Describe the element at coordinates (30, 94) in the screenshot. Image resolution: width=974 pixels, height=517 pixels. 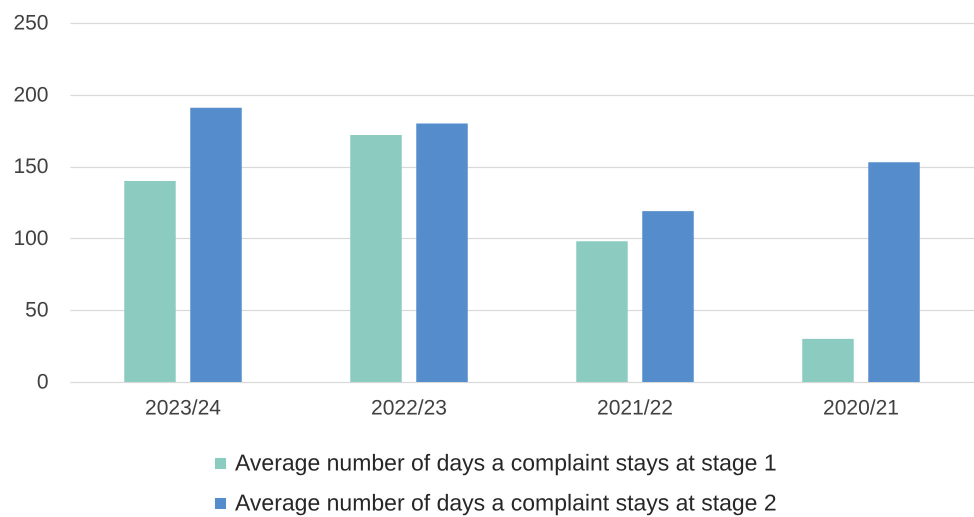
I see `y-tick-label: 200` at that location.